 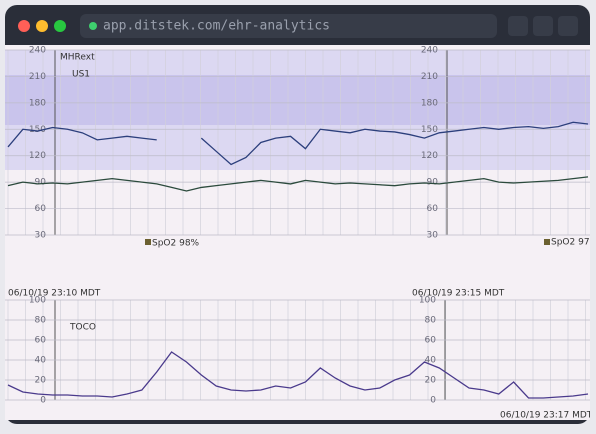 What do you see at coordinates (93, 26) in the screenshot?
I see `secure-icon` at bounding box center [93, 26].